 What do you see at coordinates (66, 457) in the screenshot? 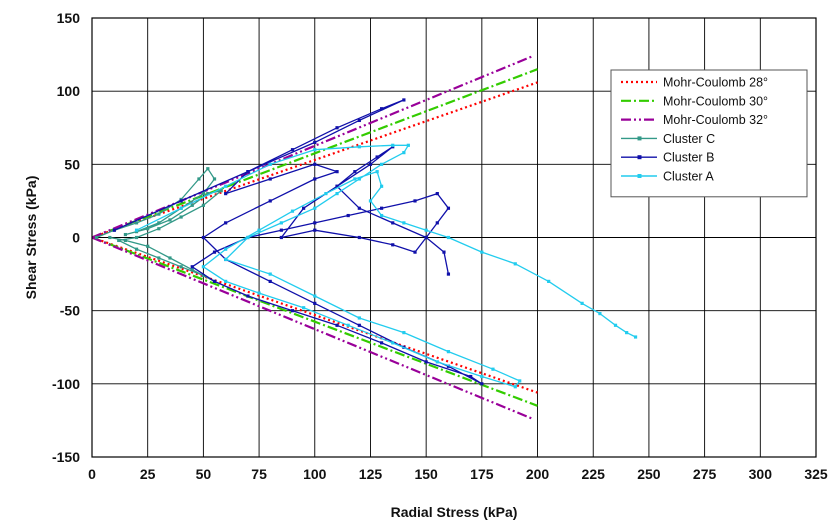
I see `y-tick-label: -150` at bounding box center [66, 457].